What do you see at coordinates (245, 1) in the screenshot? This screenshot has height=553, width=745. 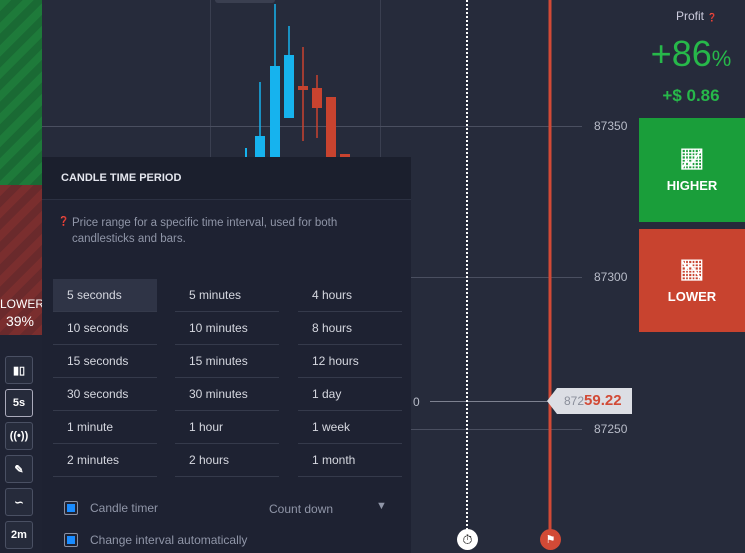 I see `tooltip-edge` at bounding box center [245, 1].